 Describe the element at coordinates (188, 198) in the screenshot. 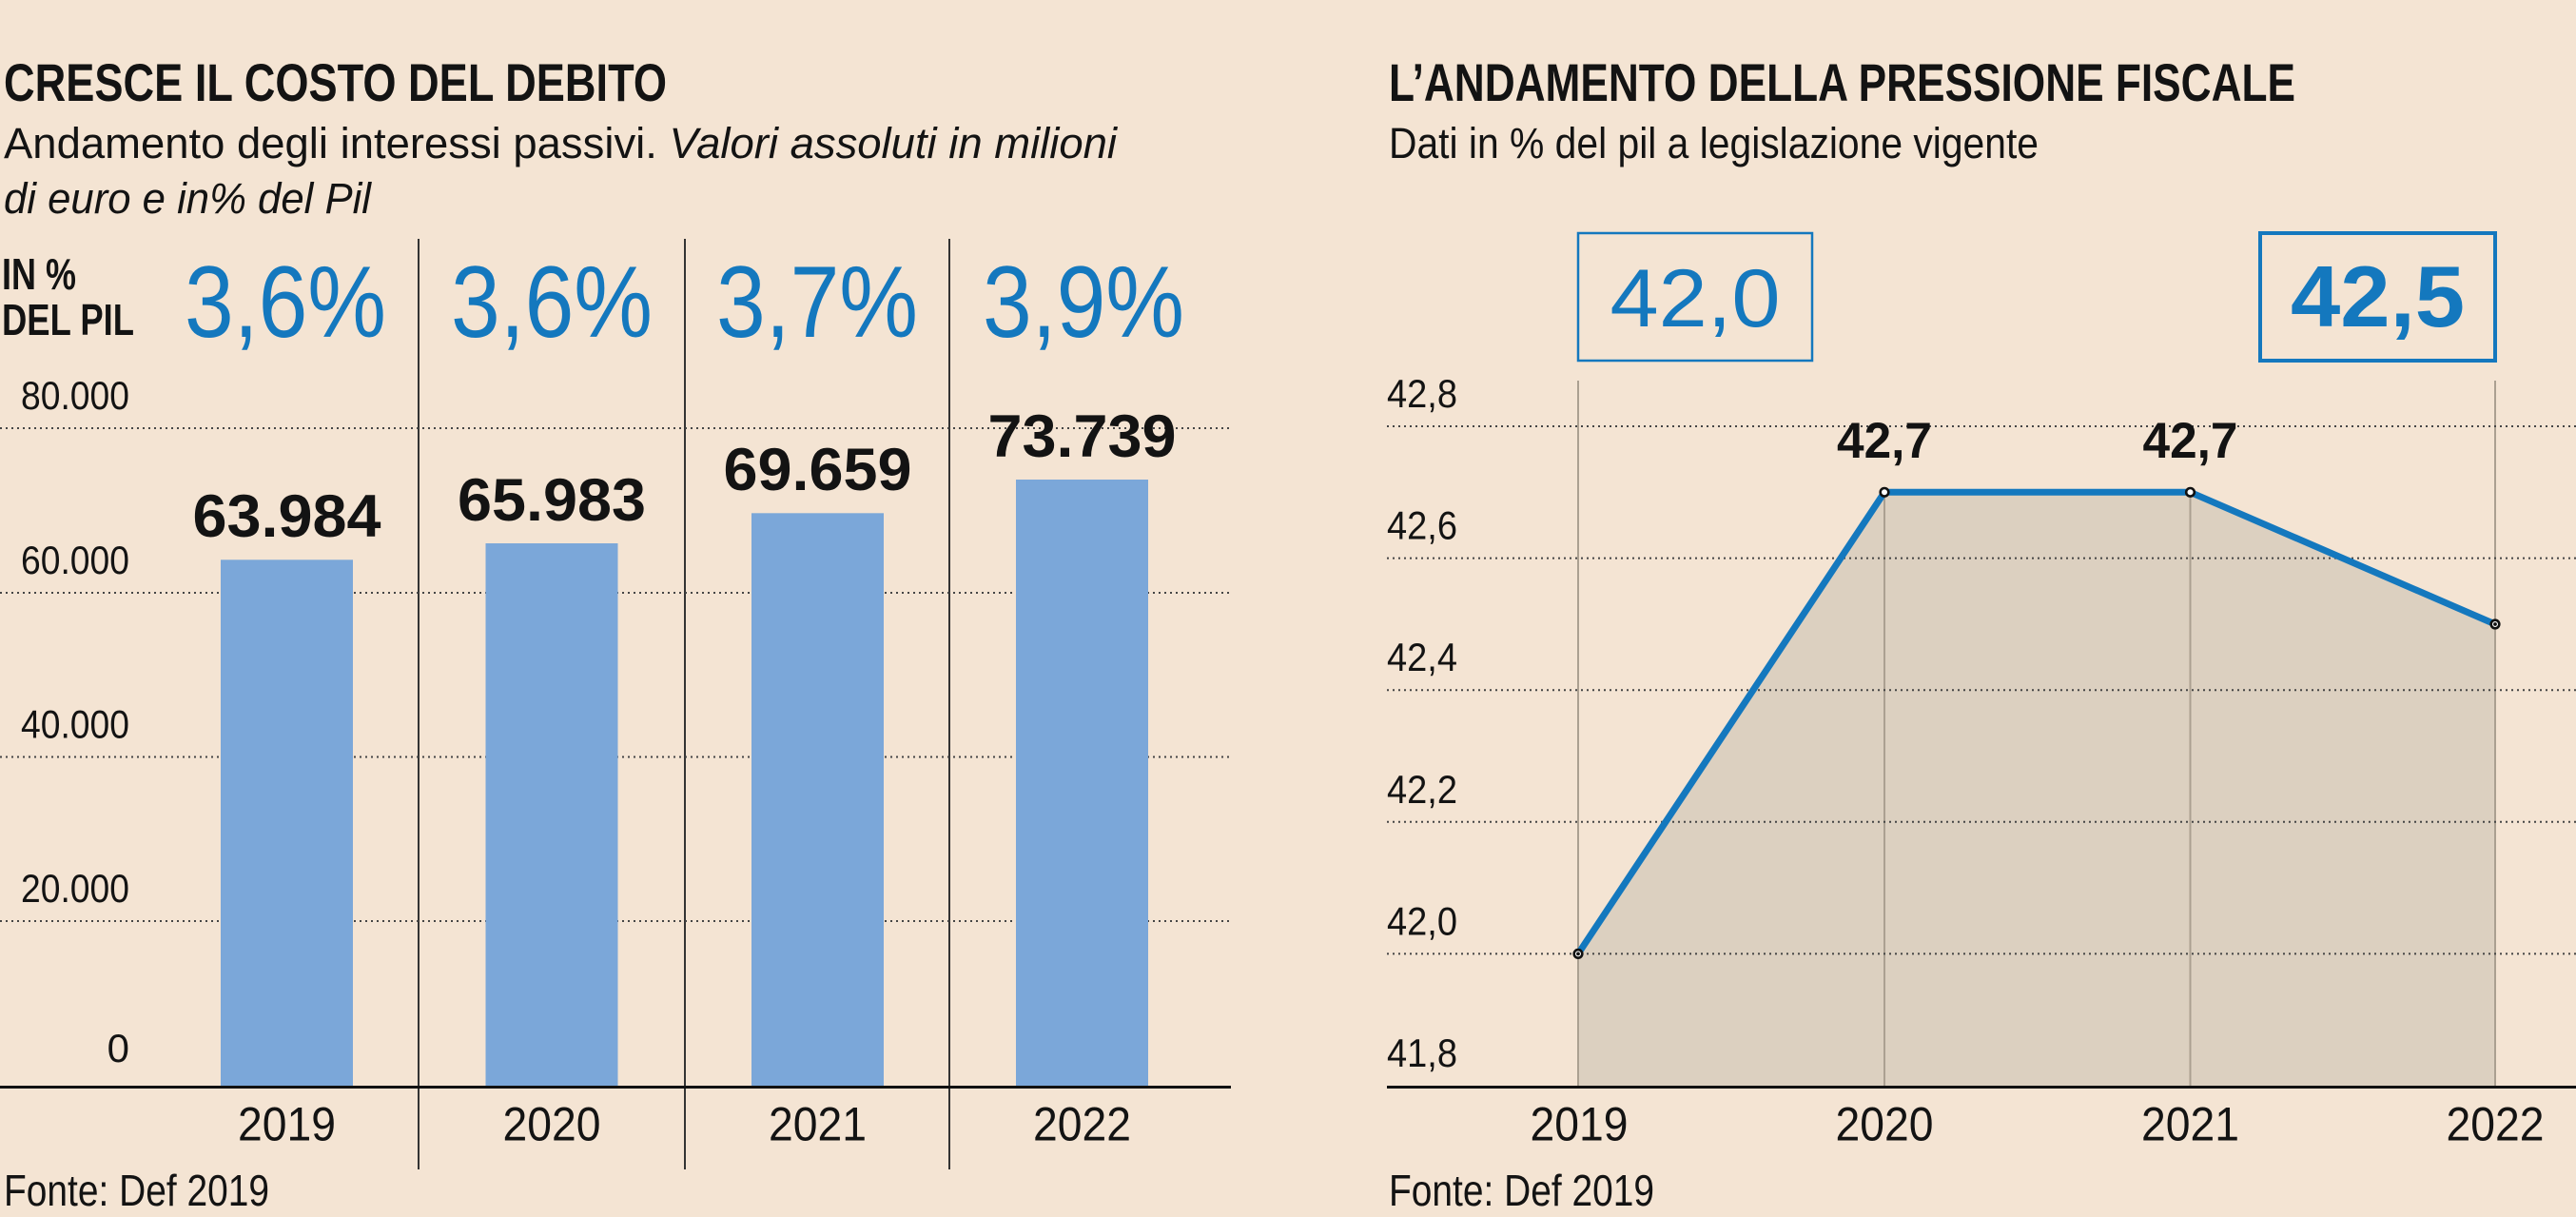

I see `svg-text: di euro e in% del Pil` at that location.